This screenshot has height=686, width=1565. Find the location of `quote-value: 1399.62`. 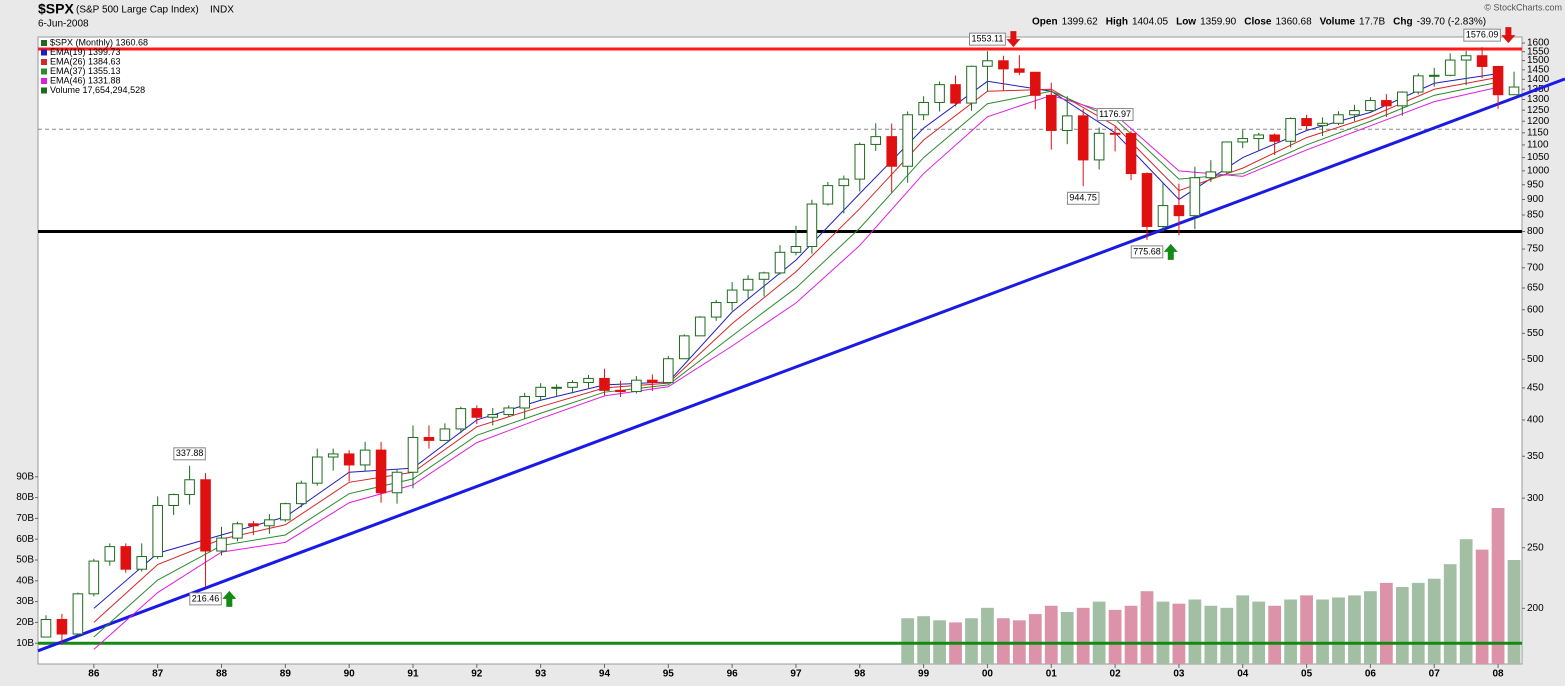

quote-value: 1399.62 is located at coordinates (1080, 22).